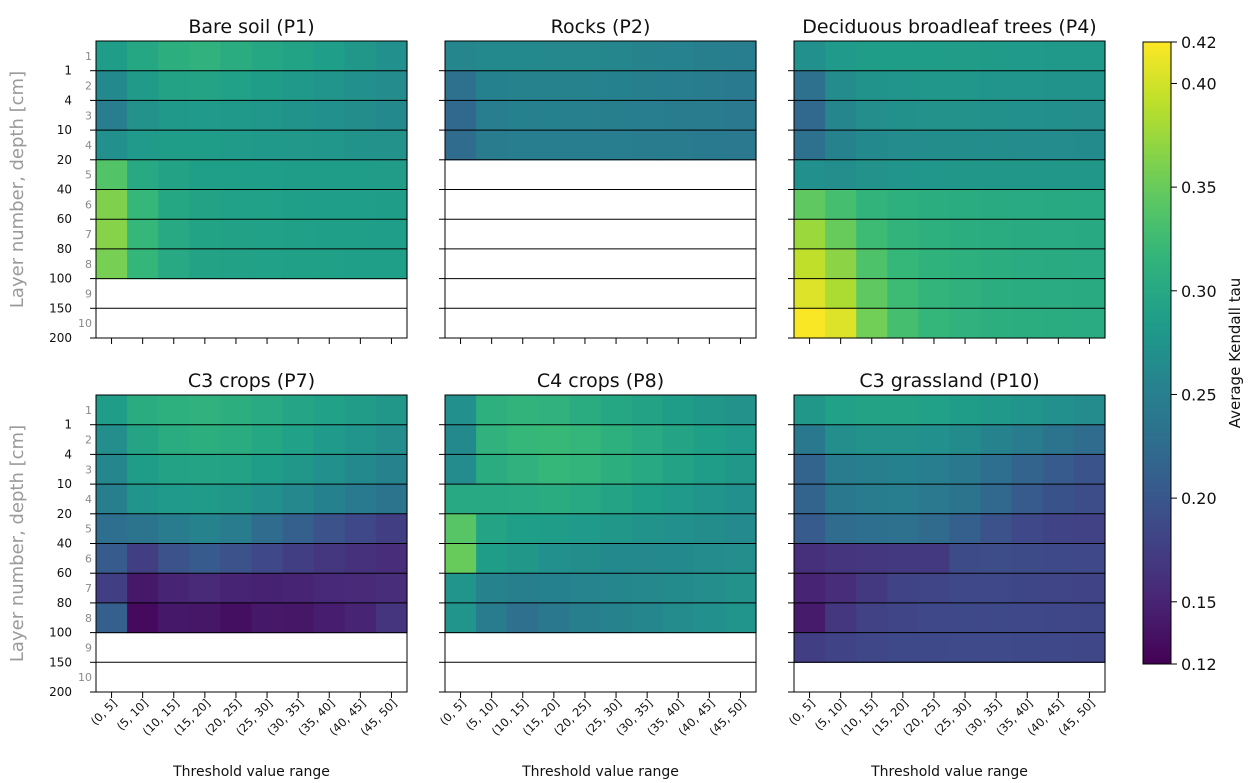 This screenshot has height=783, width=1251. What do you see at coordinates (600, 381) in the screenshot?
I see `panel-title: C4 crops (P8)` at bounding box center [600, 381].